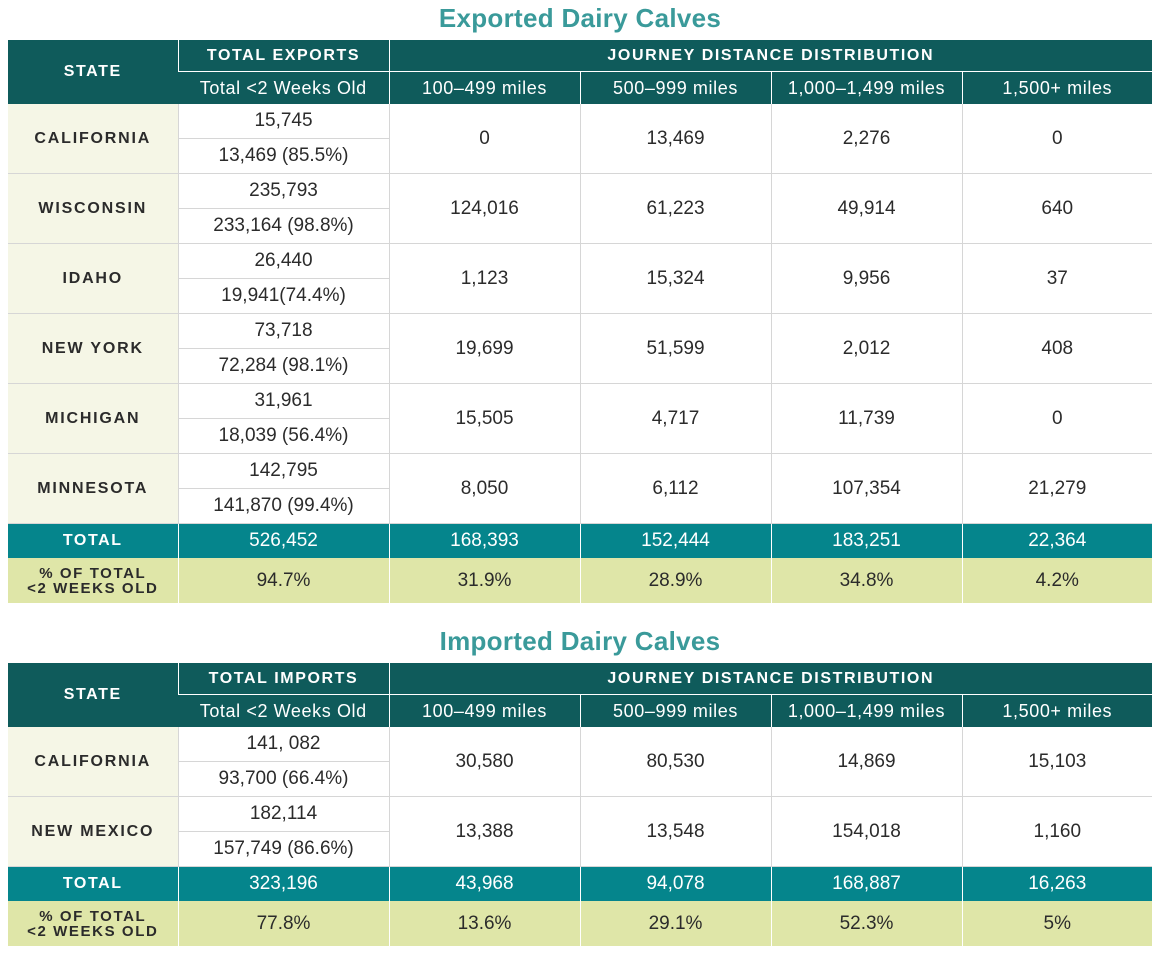 The height and width of the screenshot is (975, 1160). I want to click on percent-value: 5%, so click(1057, 923).